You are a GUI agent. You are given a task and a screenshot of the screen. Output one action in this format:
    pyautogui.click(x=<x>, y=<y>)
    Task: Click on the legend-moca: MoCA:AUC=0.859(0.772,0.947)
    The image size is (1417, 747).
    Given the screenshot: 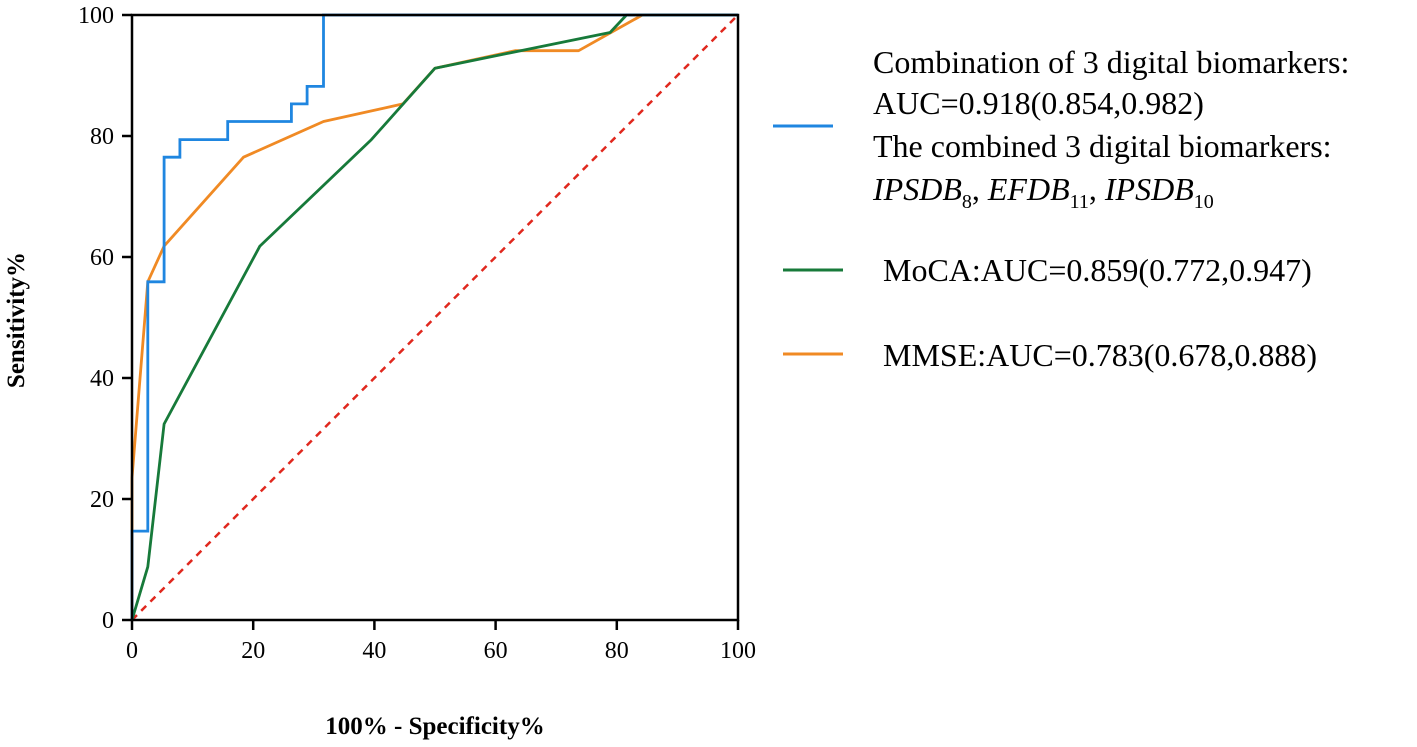 What is the action you would take?
    pyautogui.click(x=1097, y=270)
    